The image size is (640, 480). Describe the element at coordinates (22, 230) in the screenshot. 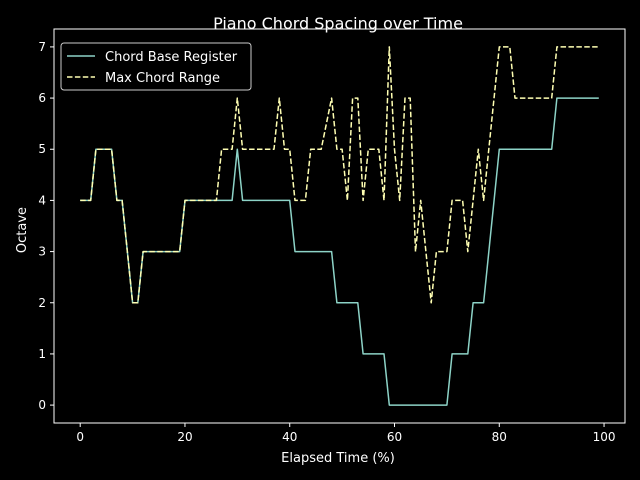

I see `y-axis-label: Octave` at that location.